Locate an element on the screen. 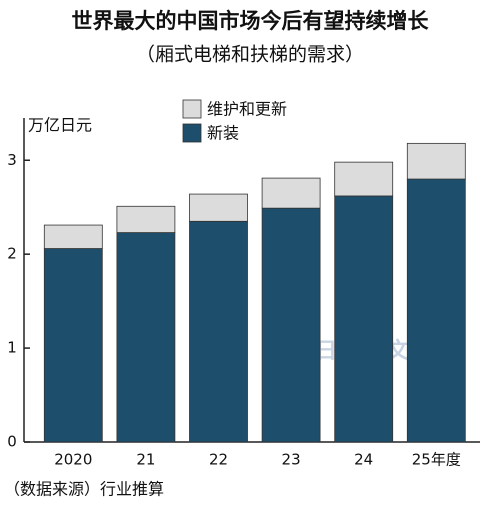 This screenshot has width=500, height=505. y-tick-label: 3 is located at coordinates (12, 160).